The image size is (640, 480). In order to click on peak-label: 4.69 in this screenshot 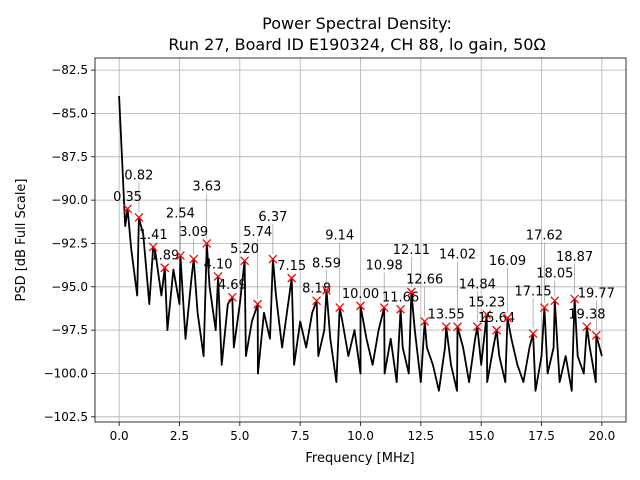, I will do `click(232, 285)`.